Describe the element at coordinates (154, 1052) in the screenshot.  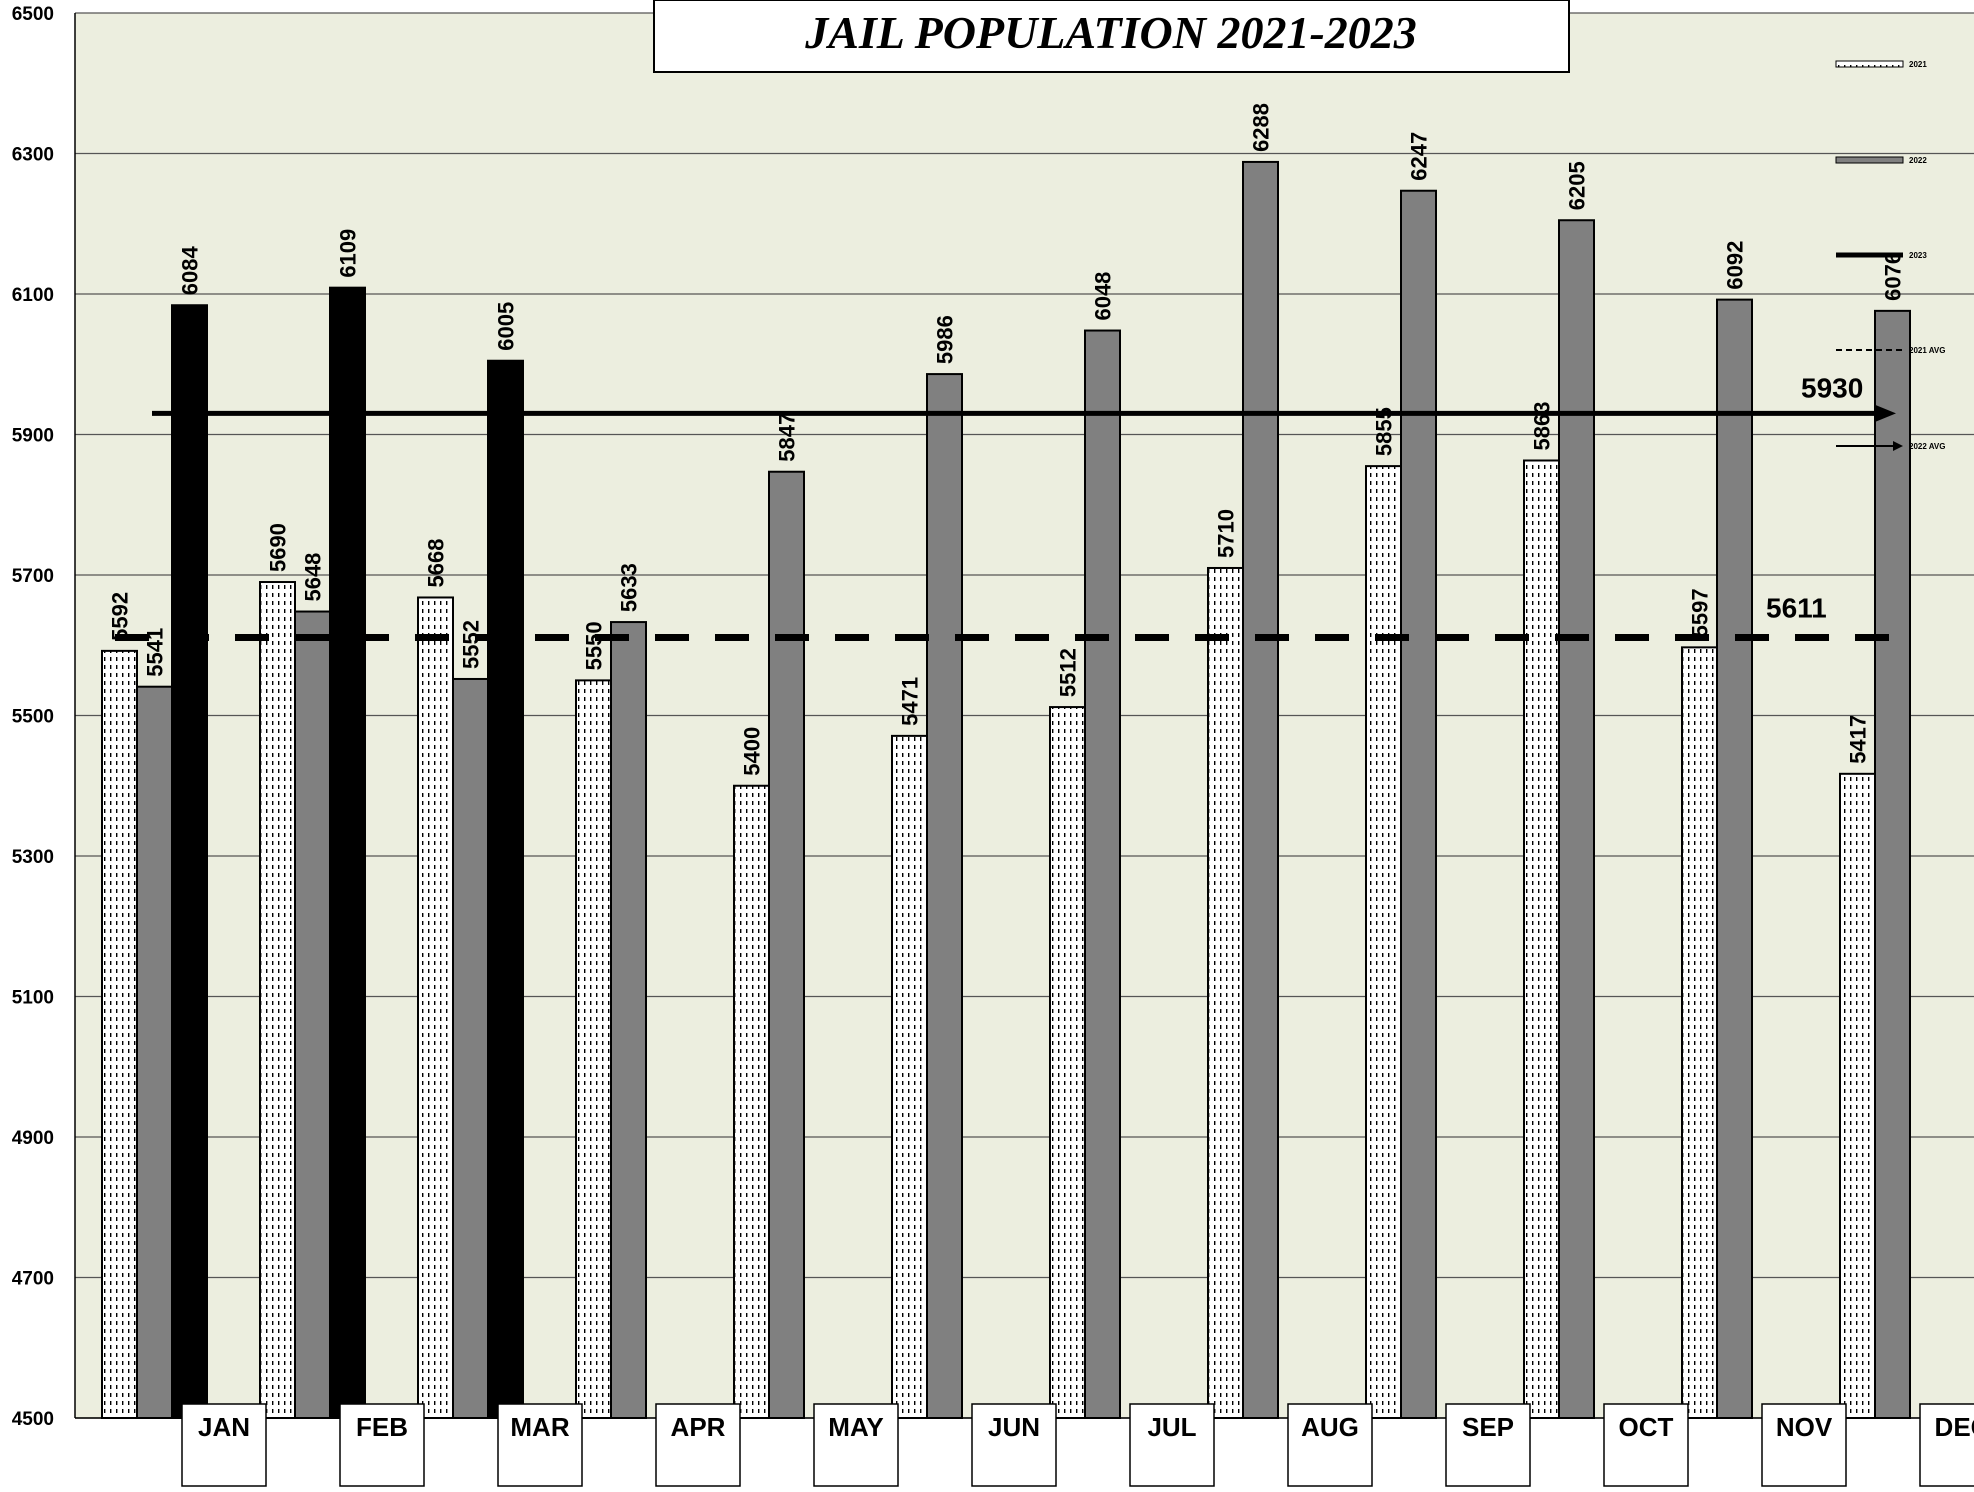
I see `bar-2022-jan` at that location.